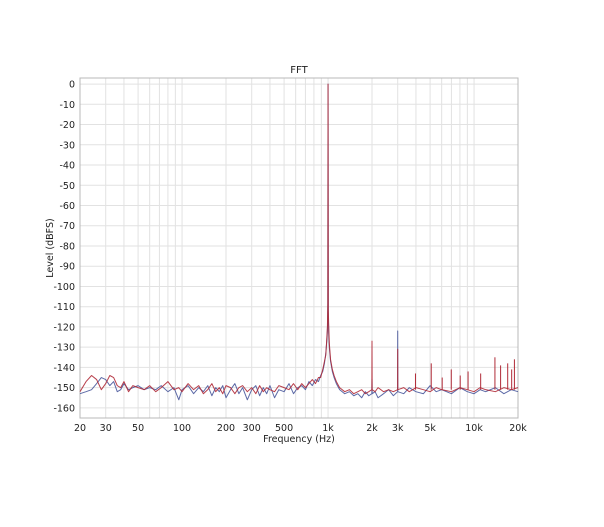 This screenshot has width=604, height=527. Describe the element at coordinates (67, 145) in the screenshot. I see `y-tick-label: -30` at that location.